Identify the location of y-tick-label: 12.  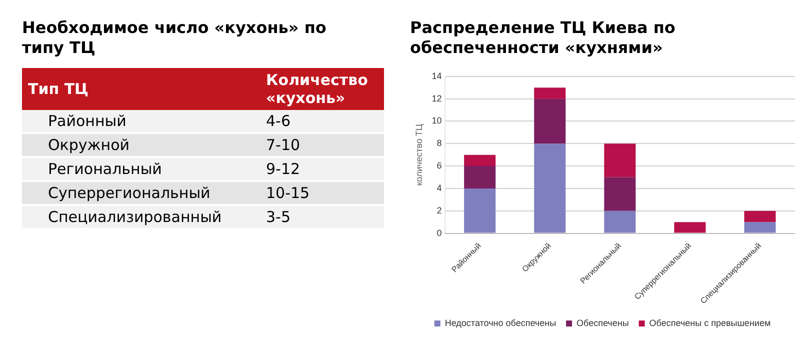
(437, 98).